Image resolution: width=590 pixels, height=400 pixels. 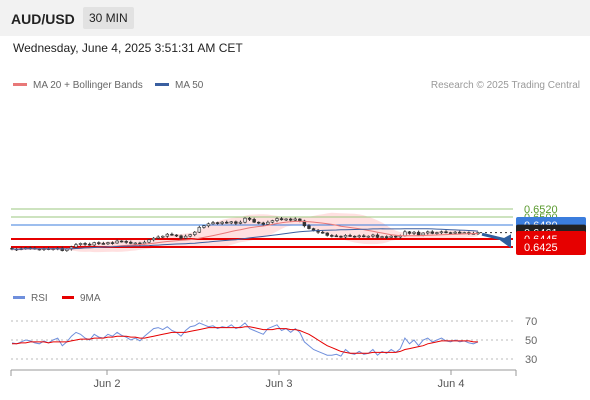 I want to click on level-tag-0.6425, so click(x=551, y=247).